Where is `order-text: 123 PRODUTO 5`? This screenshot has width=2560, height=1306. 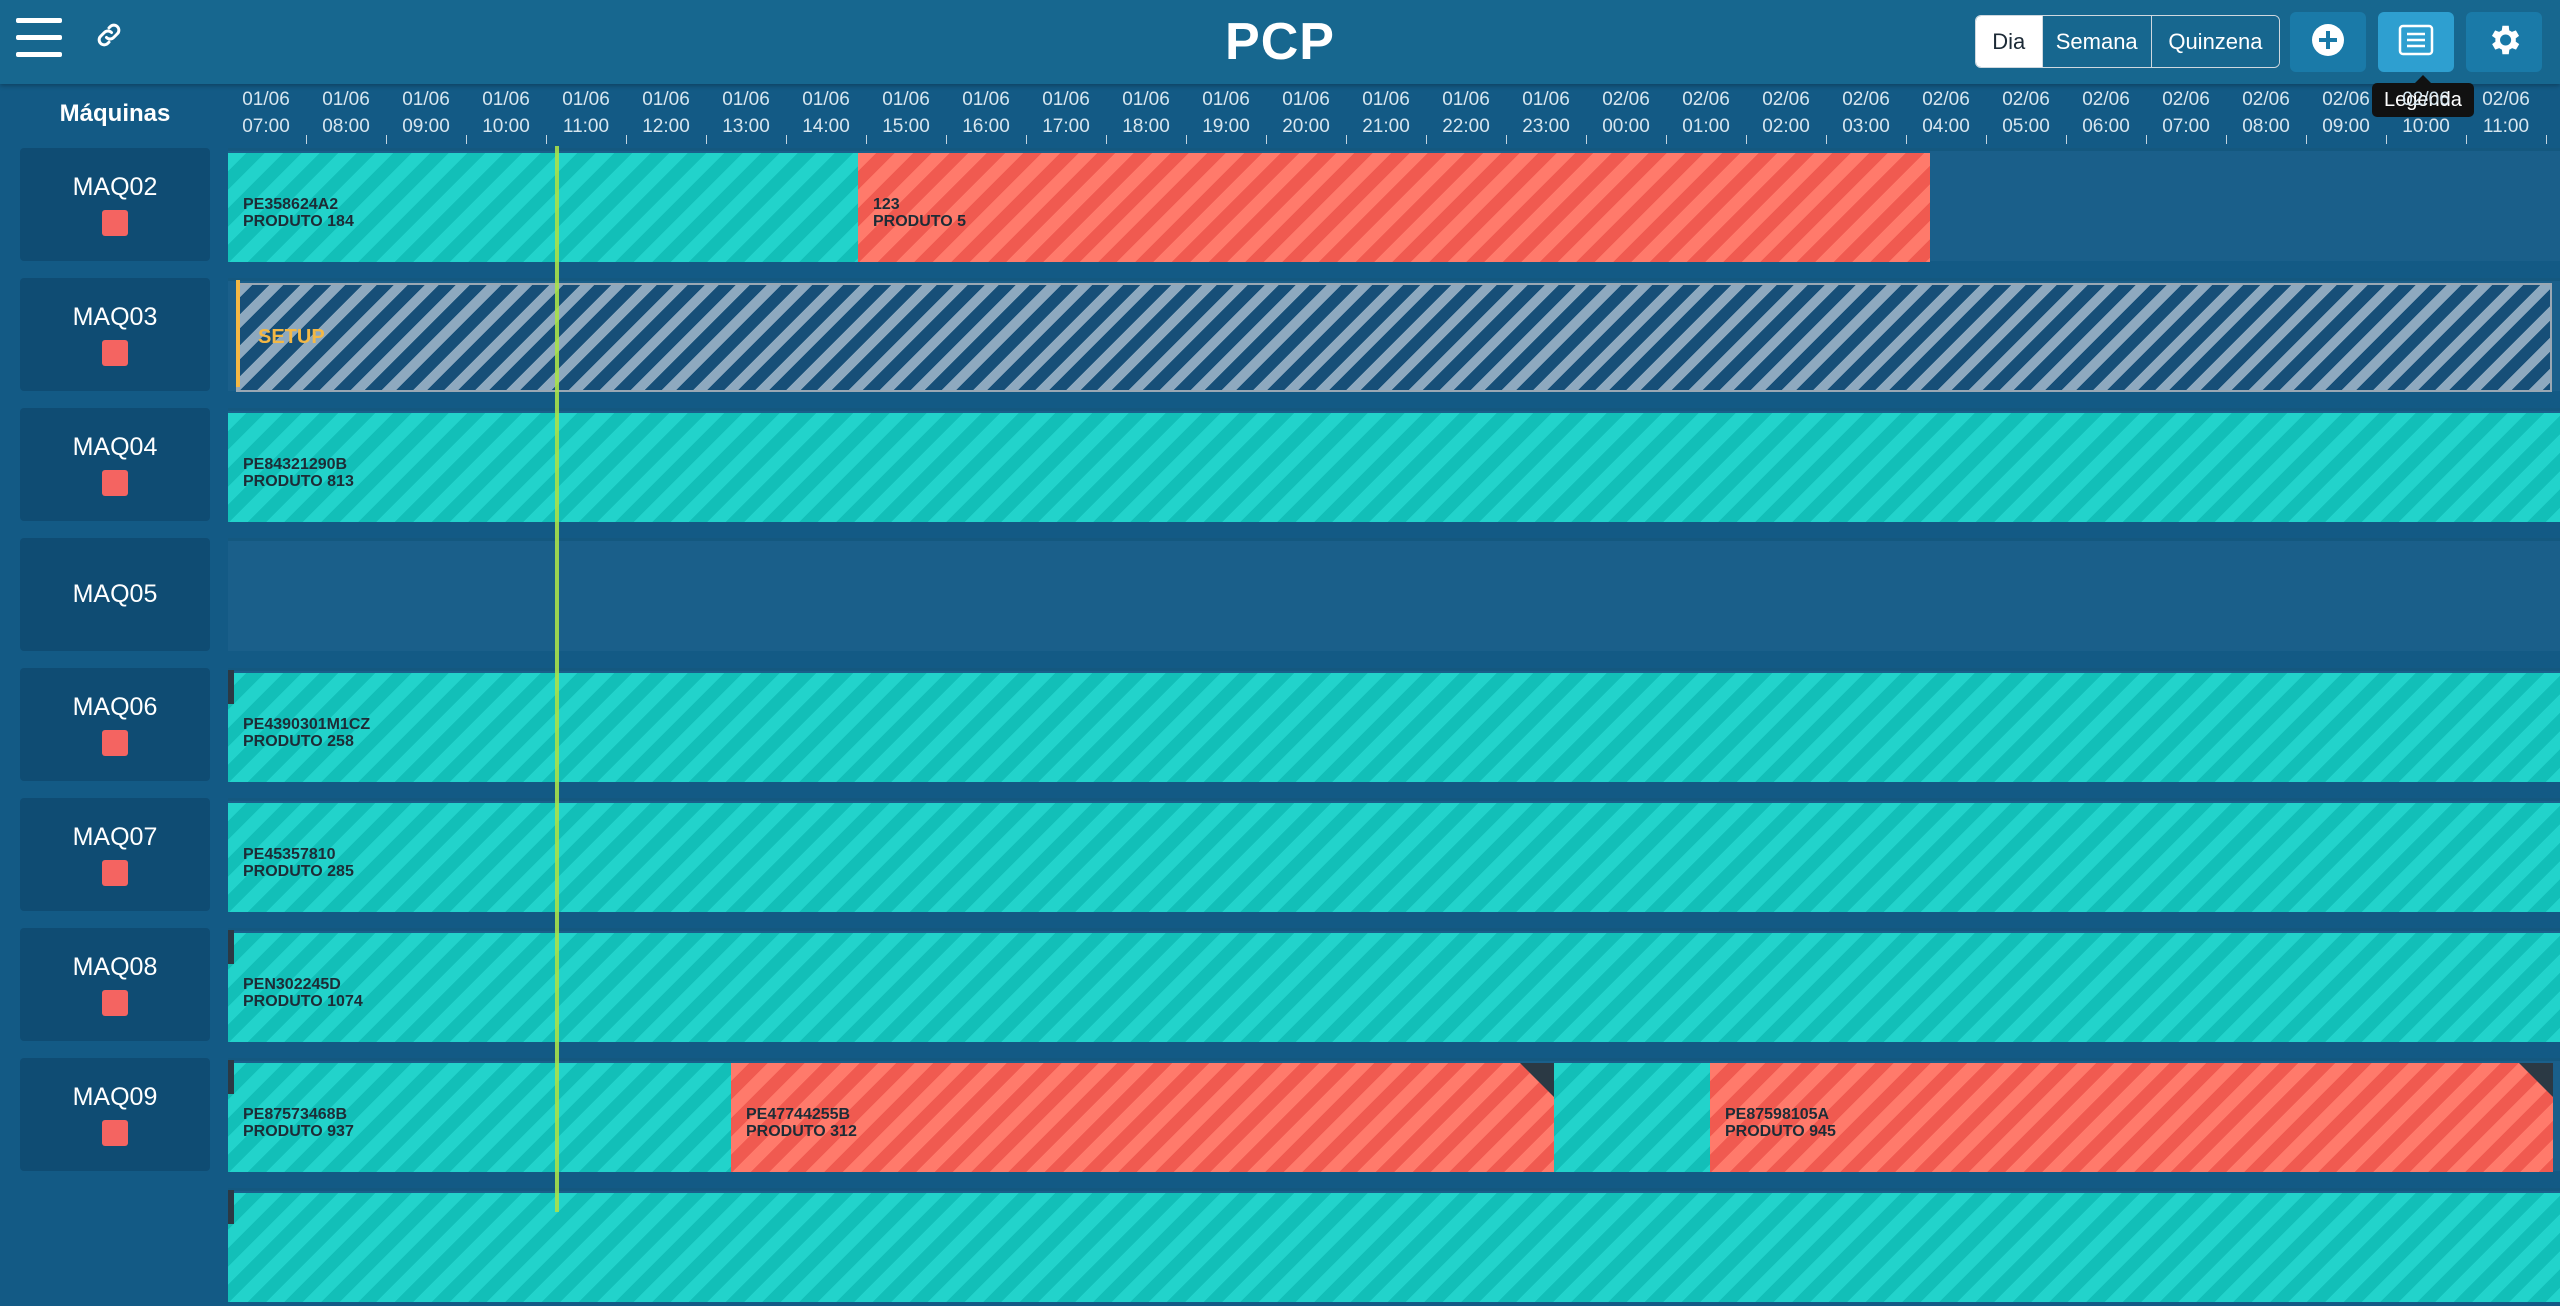
order-text: 123 PRODUTO 5 is located at coordinates (919, 213).